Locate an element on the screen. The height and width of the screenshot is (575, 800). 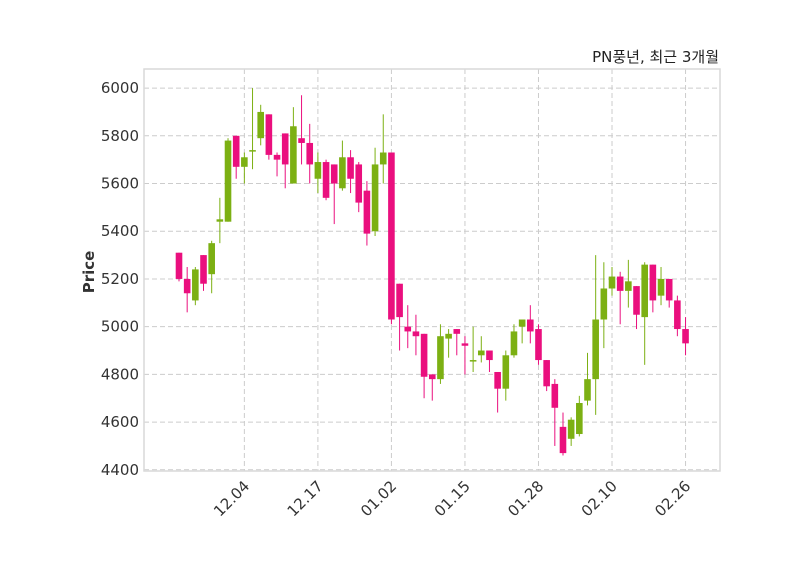
x-tick-label: 12.04 is located at coordinates (231, 498).